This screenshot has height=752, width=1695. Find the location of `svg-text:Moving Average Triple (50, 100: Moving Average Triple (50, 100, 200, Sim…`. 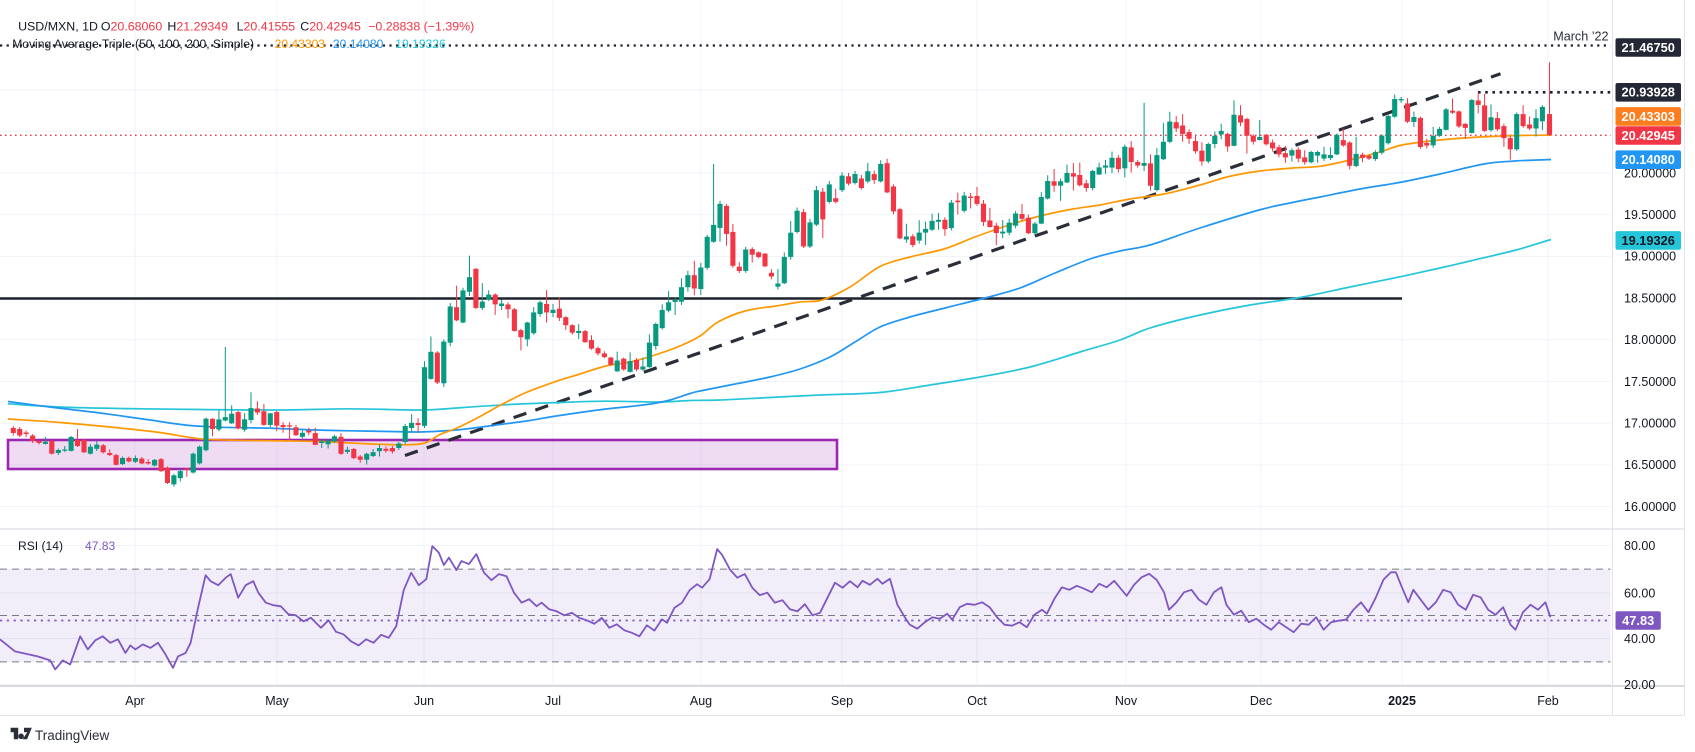

svg-text:Moving Average Triple (50, 100: Moving Average Triple (50, 100, 200, Sim… is located at coordinates (229, 44).